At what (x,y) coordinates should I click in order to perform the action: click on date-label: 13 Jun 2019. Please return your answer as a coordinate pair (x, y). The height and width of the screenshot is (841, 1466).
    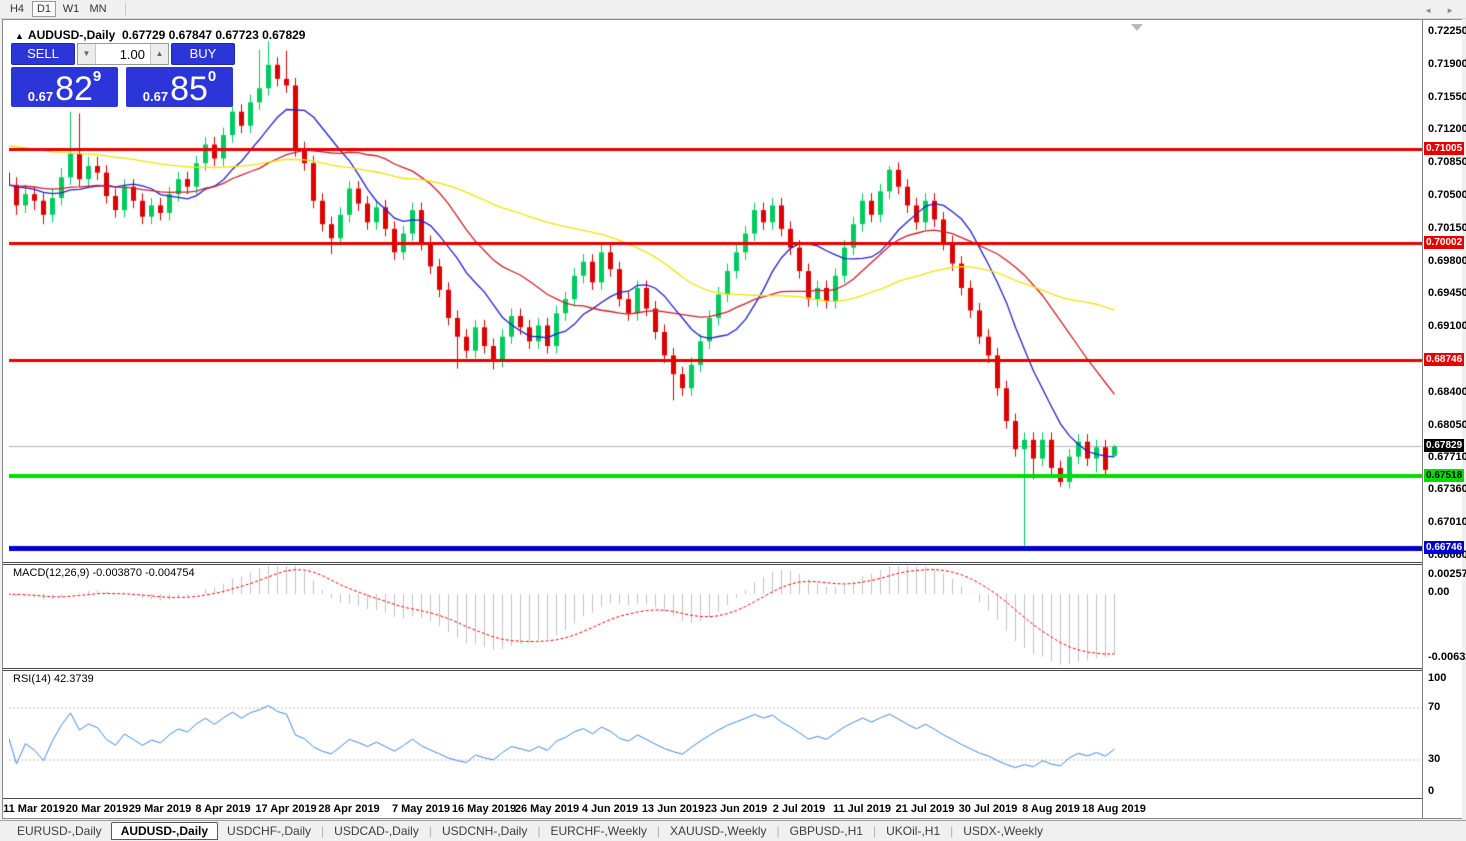
    Looking at the image, I should click on (673, 809).